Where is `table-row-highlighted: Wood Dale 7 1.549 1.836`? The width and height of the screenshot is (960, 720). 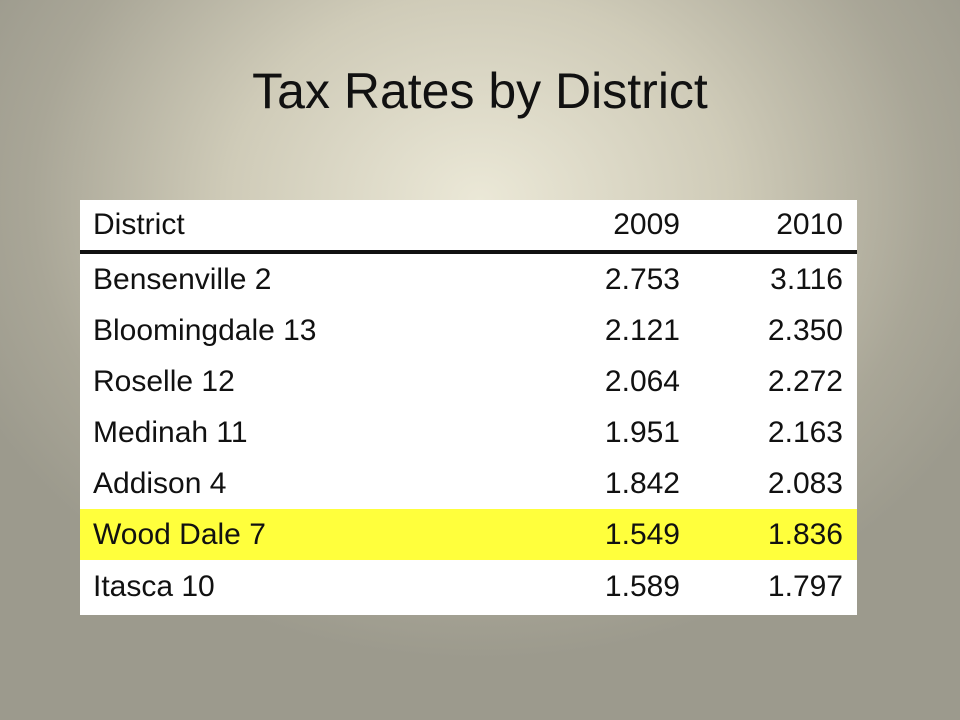 table-row-highlighted: Wood Dale 7 1.549 1.836 is located at coordinates (468, 534).